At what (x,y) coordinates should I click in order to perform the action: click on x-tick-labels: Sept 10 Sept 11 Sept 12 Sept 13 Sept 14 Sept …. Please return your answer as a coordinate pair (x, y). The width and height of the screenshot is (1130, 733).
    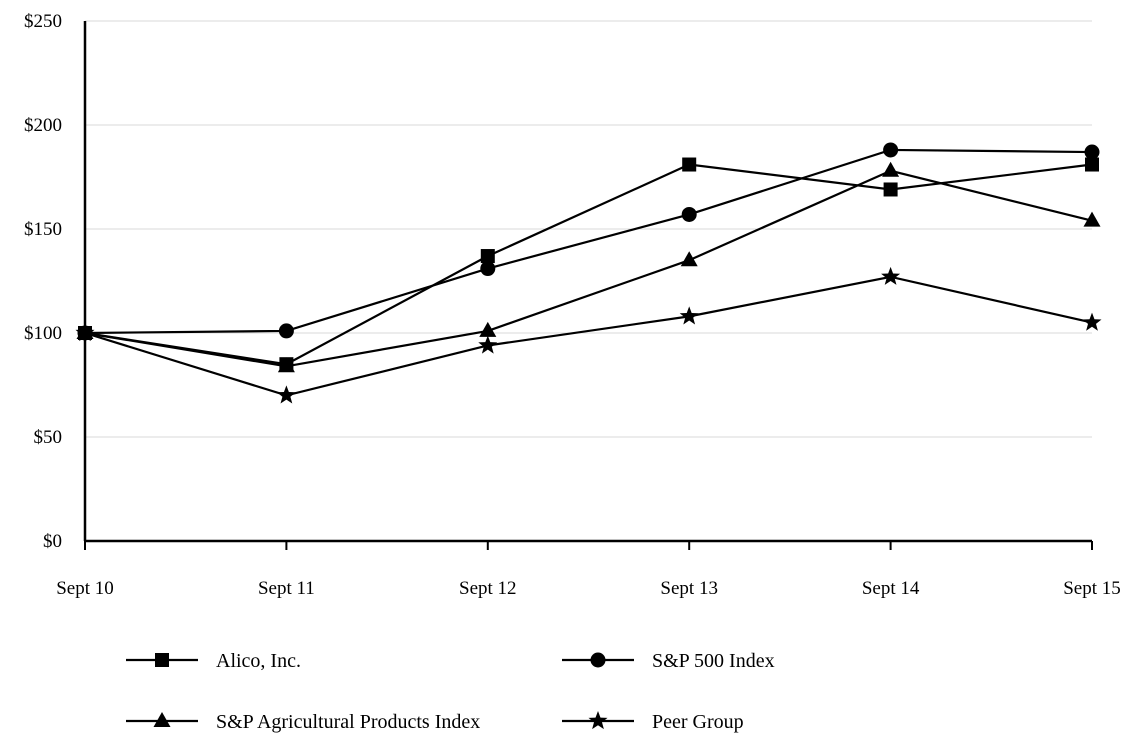
    Looking at the image, I should click on (588, 570).